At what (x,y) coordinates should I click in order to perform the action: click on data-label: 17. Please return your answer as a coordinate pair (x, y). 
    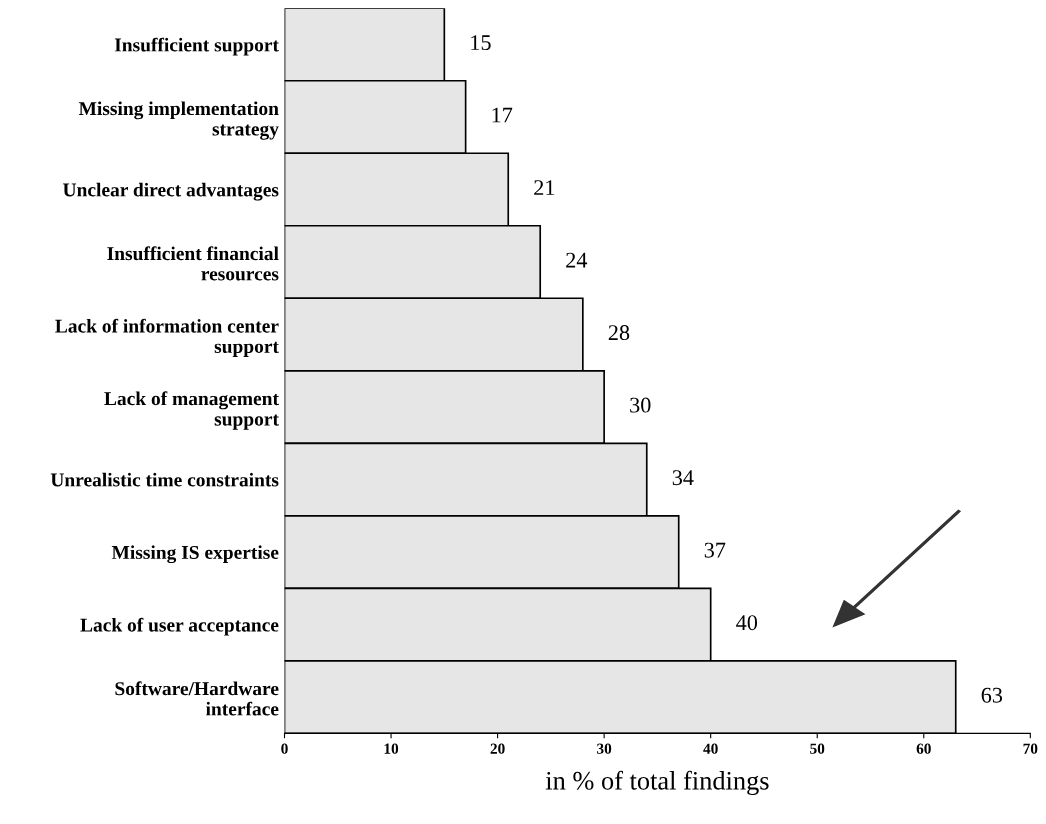
    Looking at the image, I should click on (502, 115).